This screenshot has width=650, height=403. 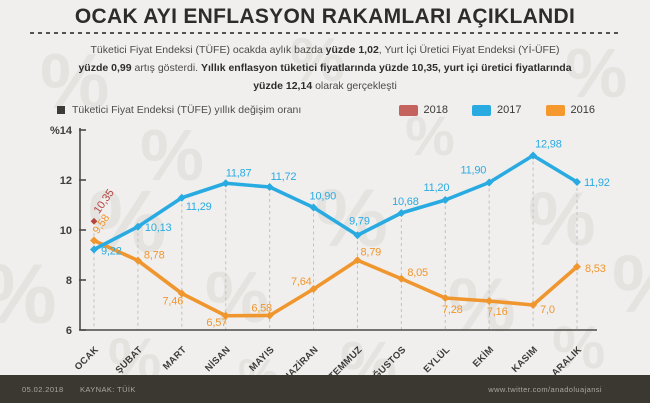 I want to click on footer-date: 05.02.2018, so click(x=43, y=389).